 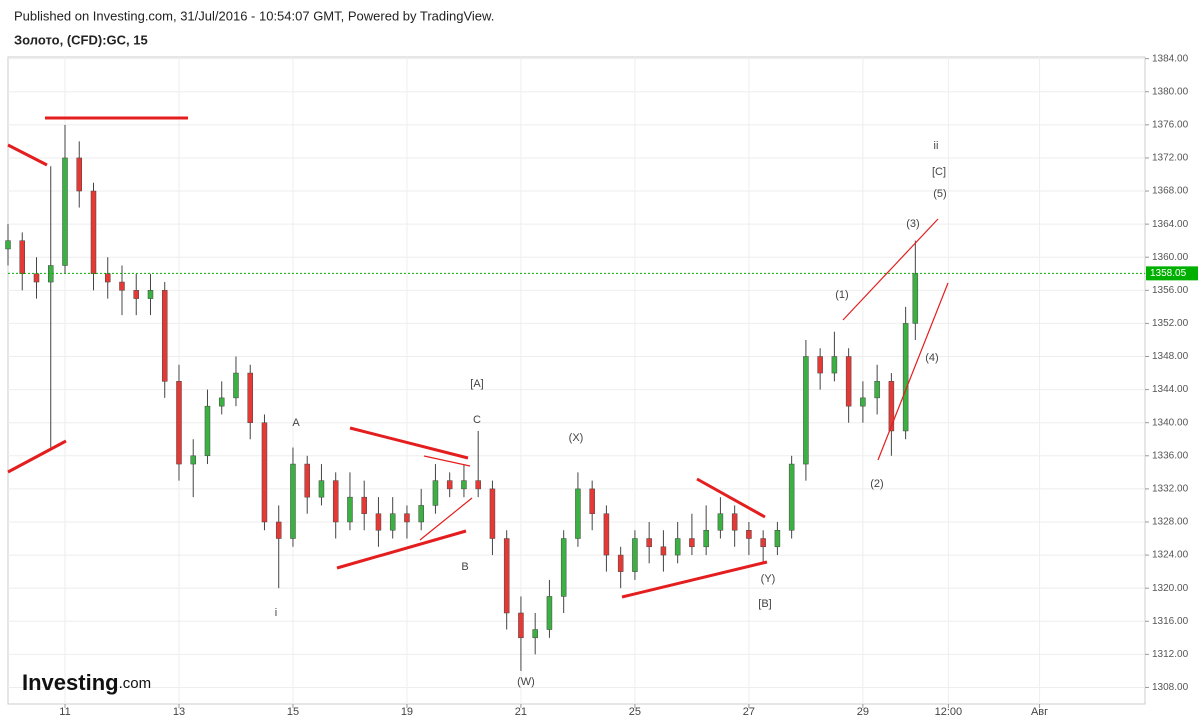 I want to click on chart-title: Золото, (CFD):GC, 15, so click(x=81, y=39).